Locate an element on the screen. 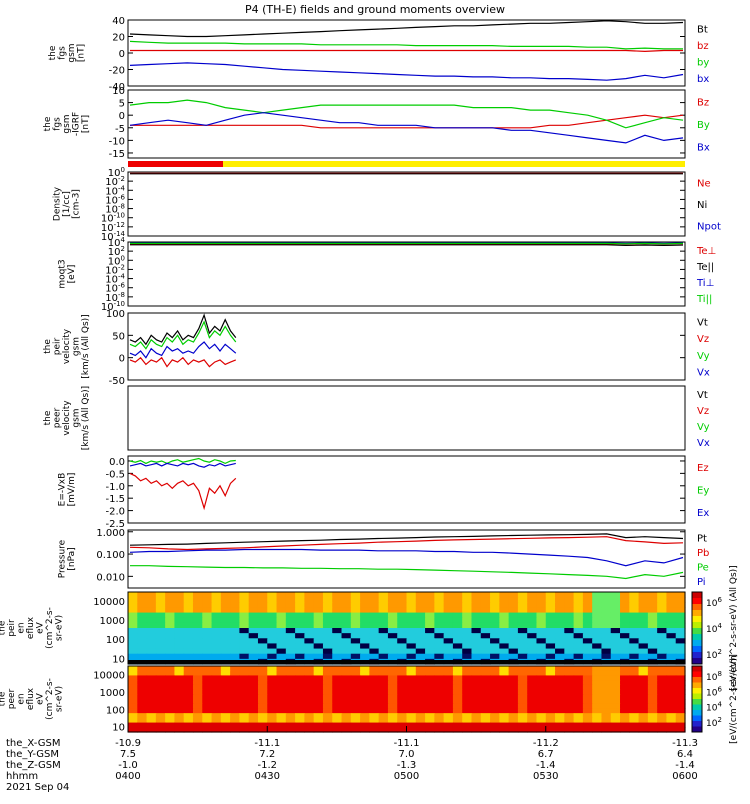  y-axis-label-line: [mV/m] is located at coordinates (72, 490).